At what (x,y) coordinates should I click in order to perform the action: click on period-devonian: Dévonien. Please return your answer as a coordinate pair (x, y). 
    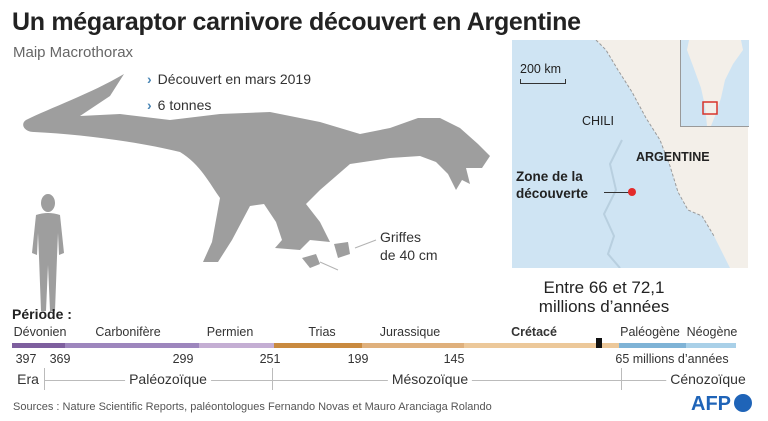
    Looking at the image, I should click on (40, 332).